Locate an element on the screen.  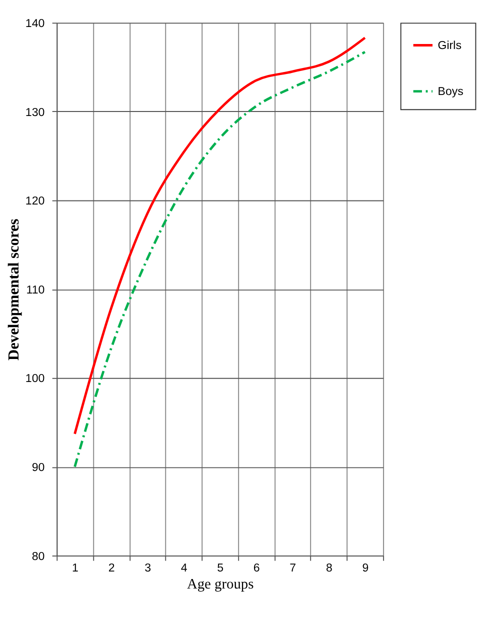
x-tick-label: 3 is located at coordinates (147, 568).